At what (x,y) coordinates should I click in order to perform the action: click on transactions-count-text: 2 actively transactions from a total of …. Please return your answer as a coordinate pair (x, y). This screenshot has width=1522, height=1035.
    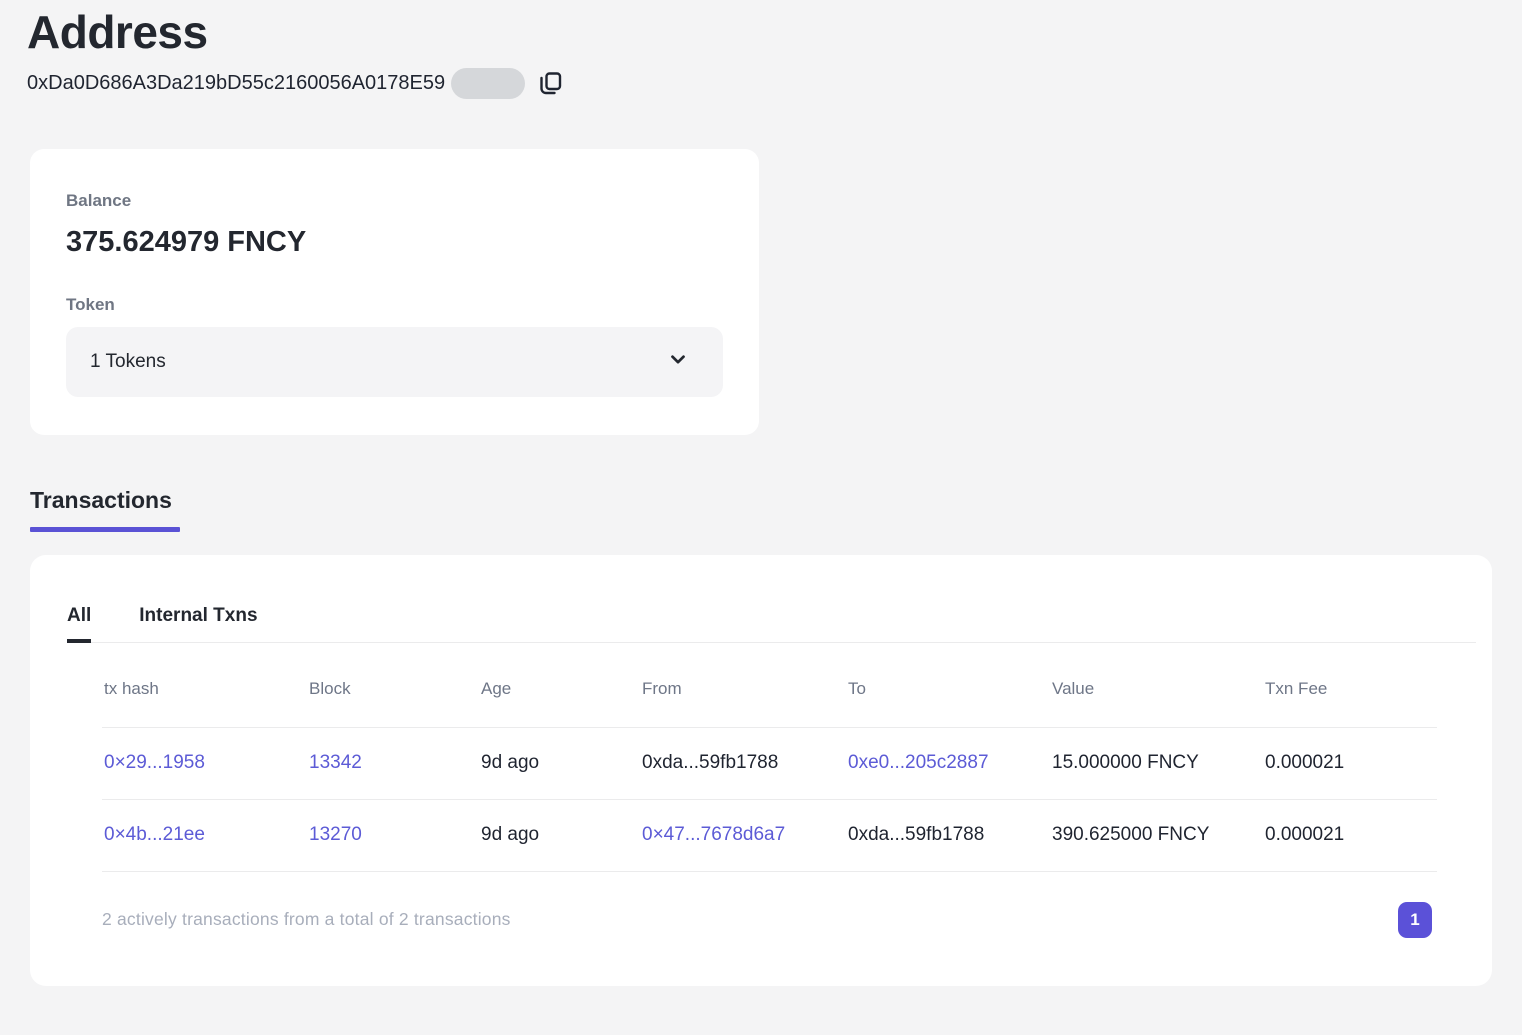
    Looking at the image, I should click on (306, 919).